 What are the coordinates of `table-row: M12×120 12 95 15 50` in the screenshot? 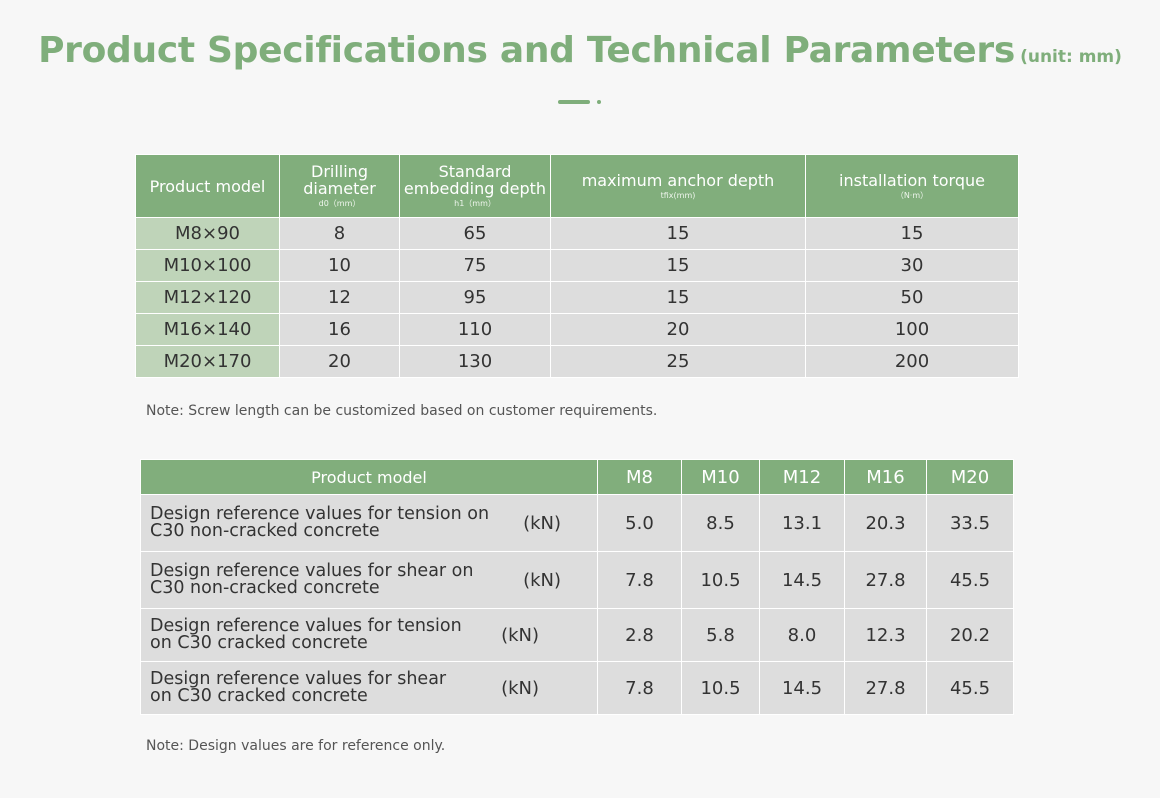 It's located at (577, 297).